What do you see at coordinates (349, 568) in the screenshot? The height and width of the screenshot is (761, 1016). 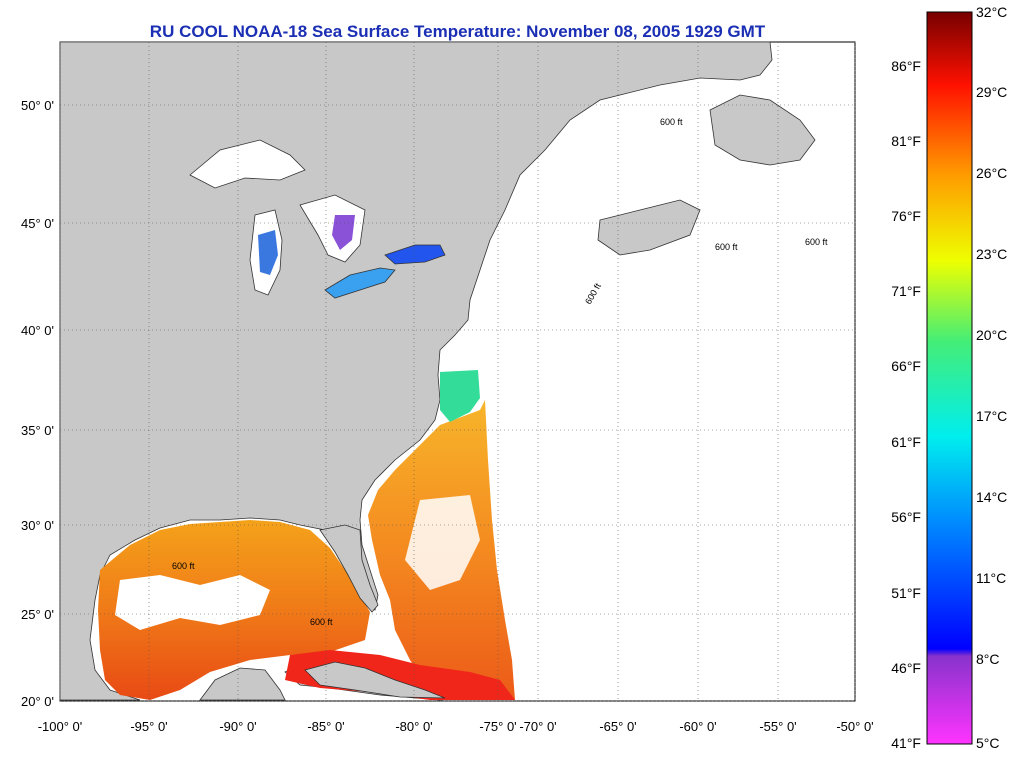 I see `land-florida` at bounding box center [349, 568].